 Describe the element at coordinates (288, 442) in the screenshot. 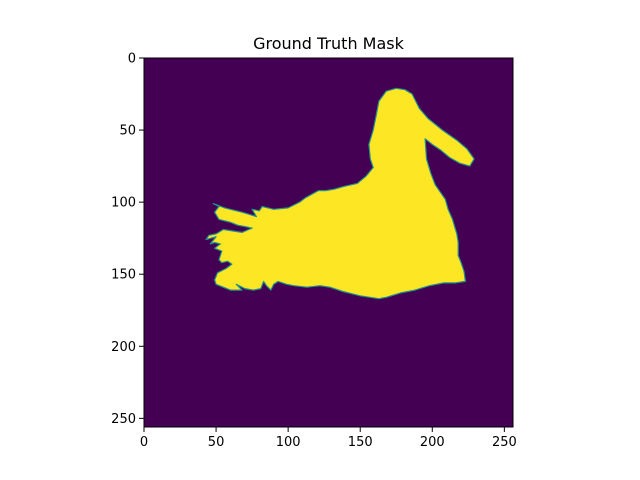

I see `x-tick-label: 100` at that location.